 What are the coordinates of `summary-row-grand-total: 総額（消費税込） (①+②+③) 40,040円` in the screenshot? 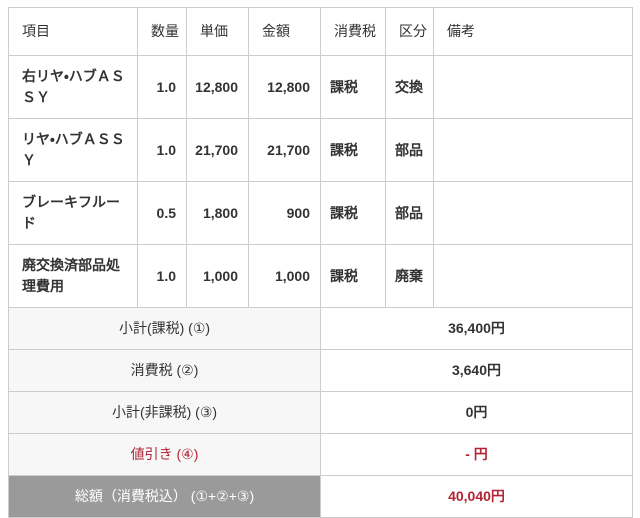 It's located at (320, 496).